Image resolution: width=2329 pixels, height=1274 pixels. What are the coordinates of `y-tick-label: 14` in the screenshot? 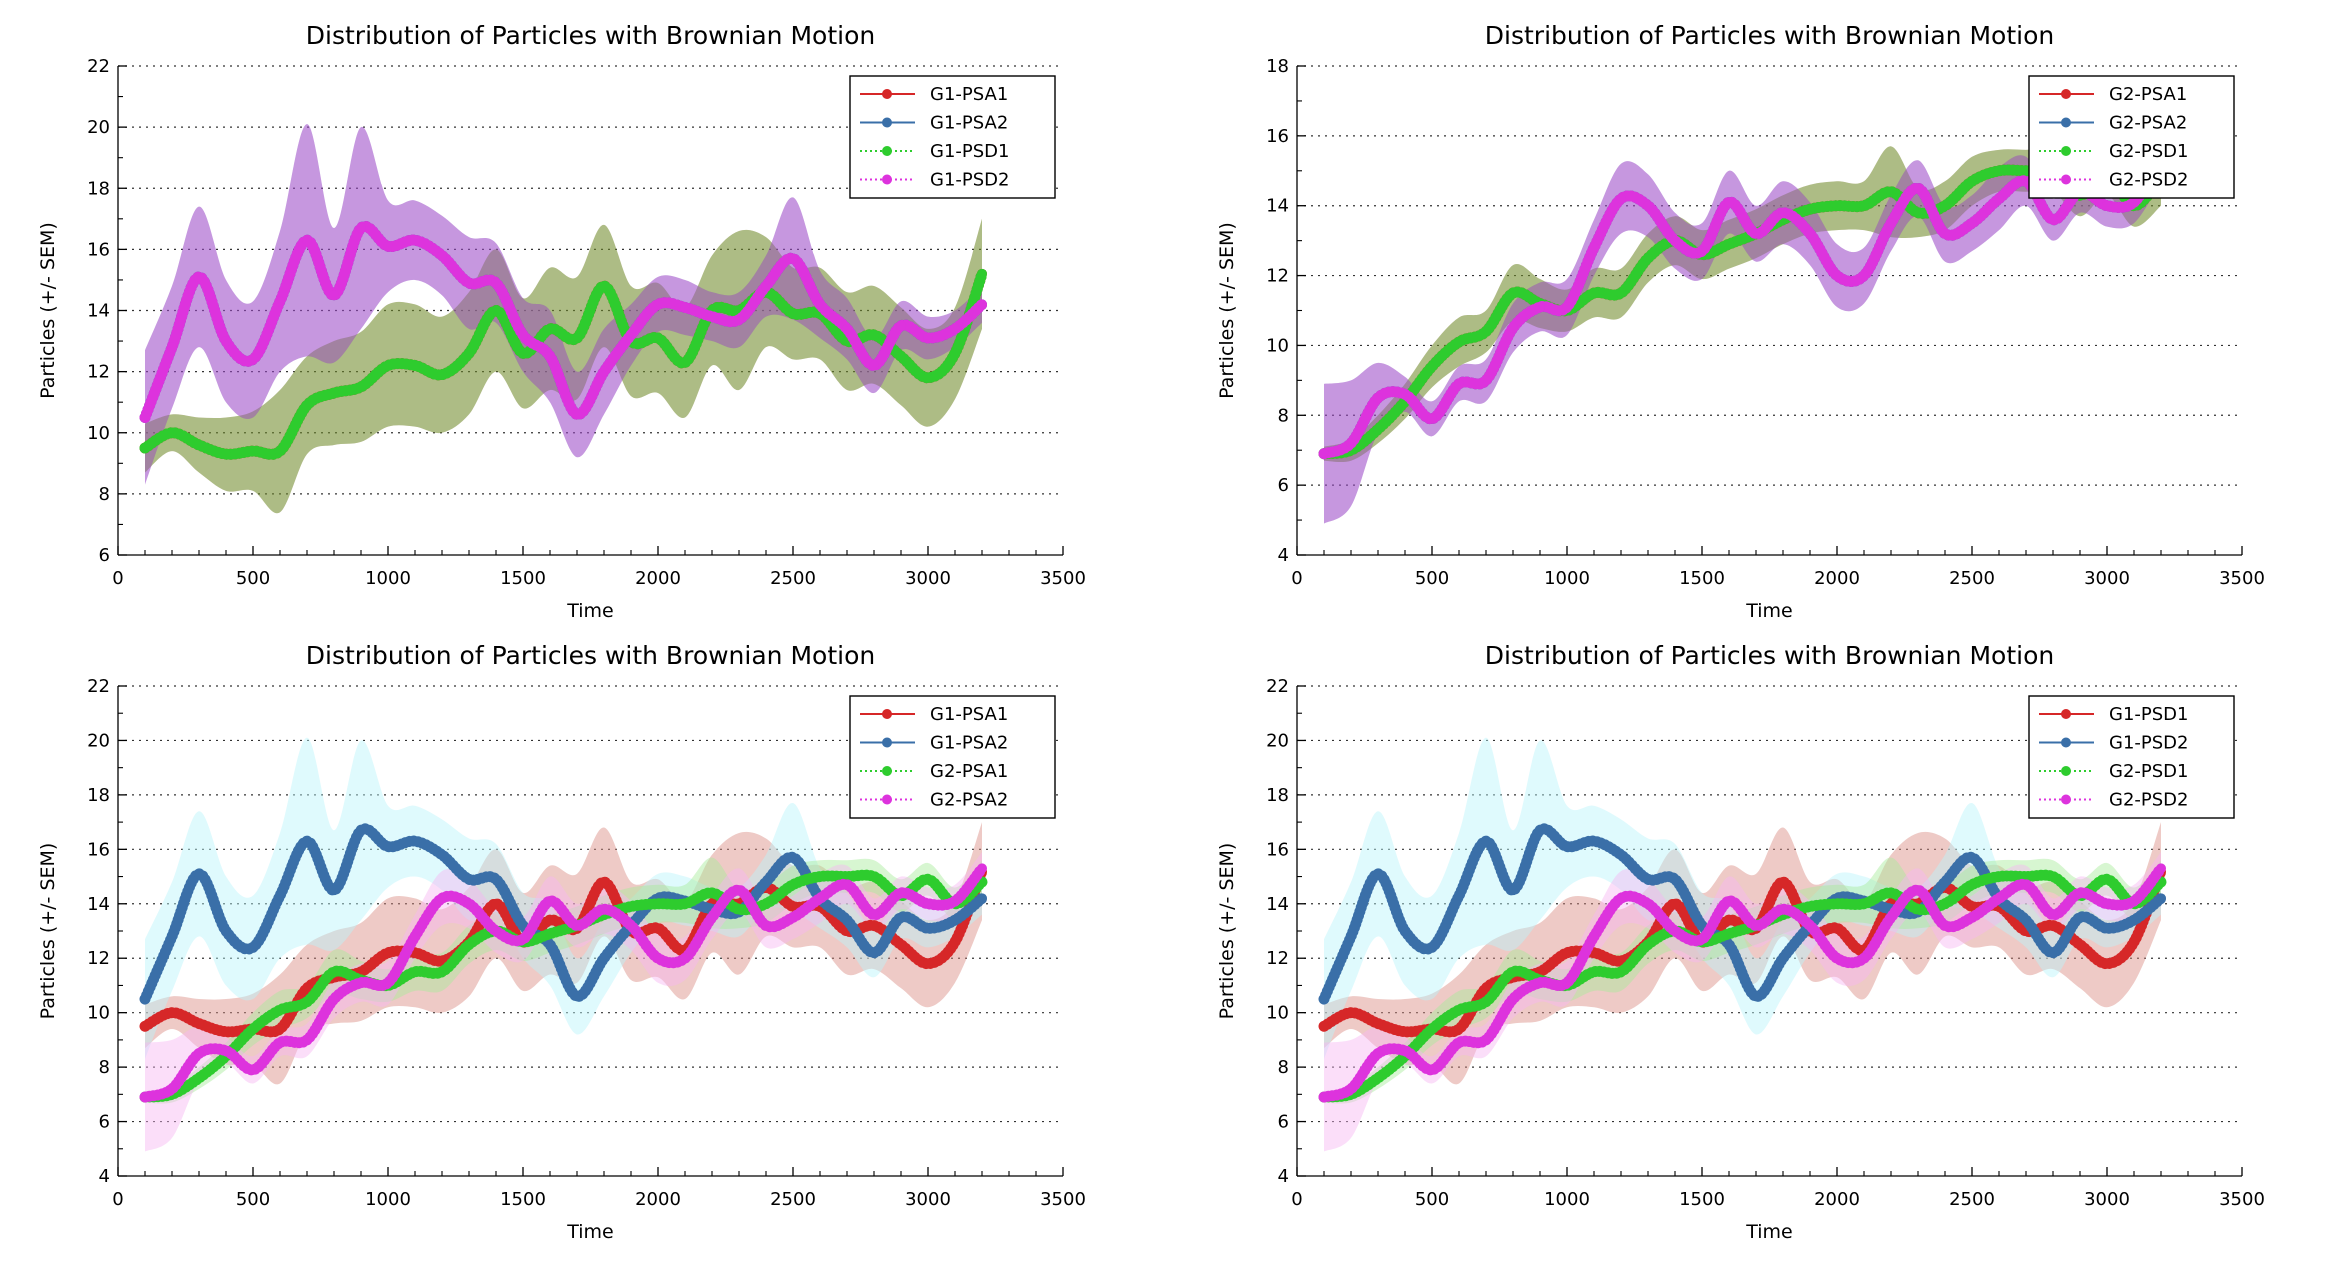 It's located at (98, 311).